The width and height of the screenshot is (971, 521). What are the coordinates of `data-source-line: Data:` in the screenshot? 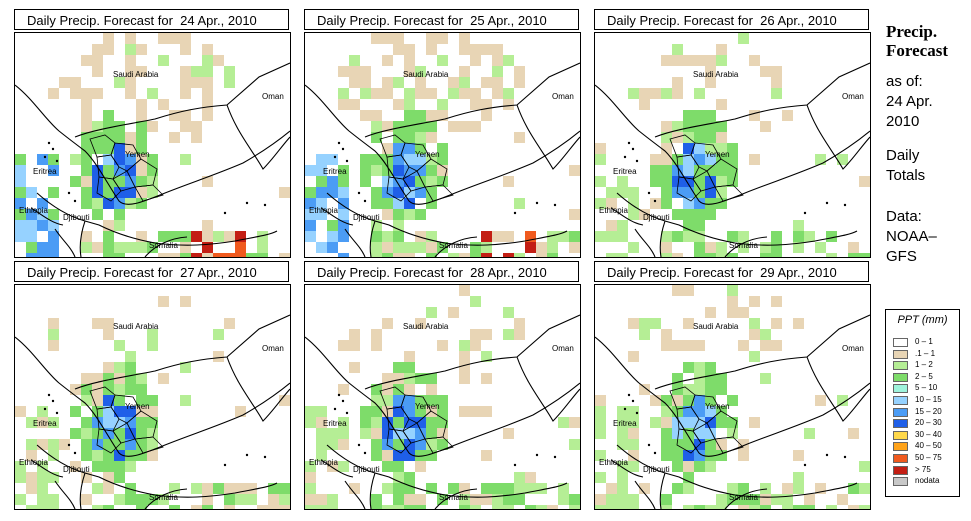 It's located at (904, 216).